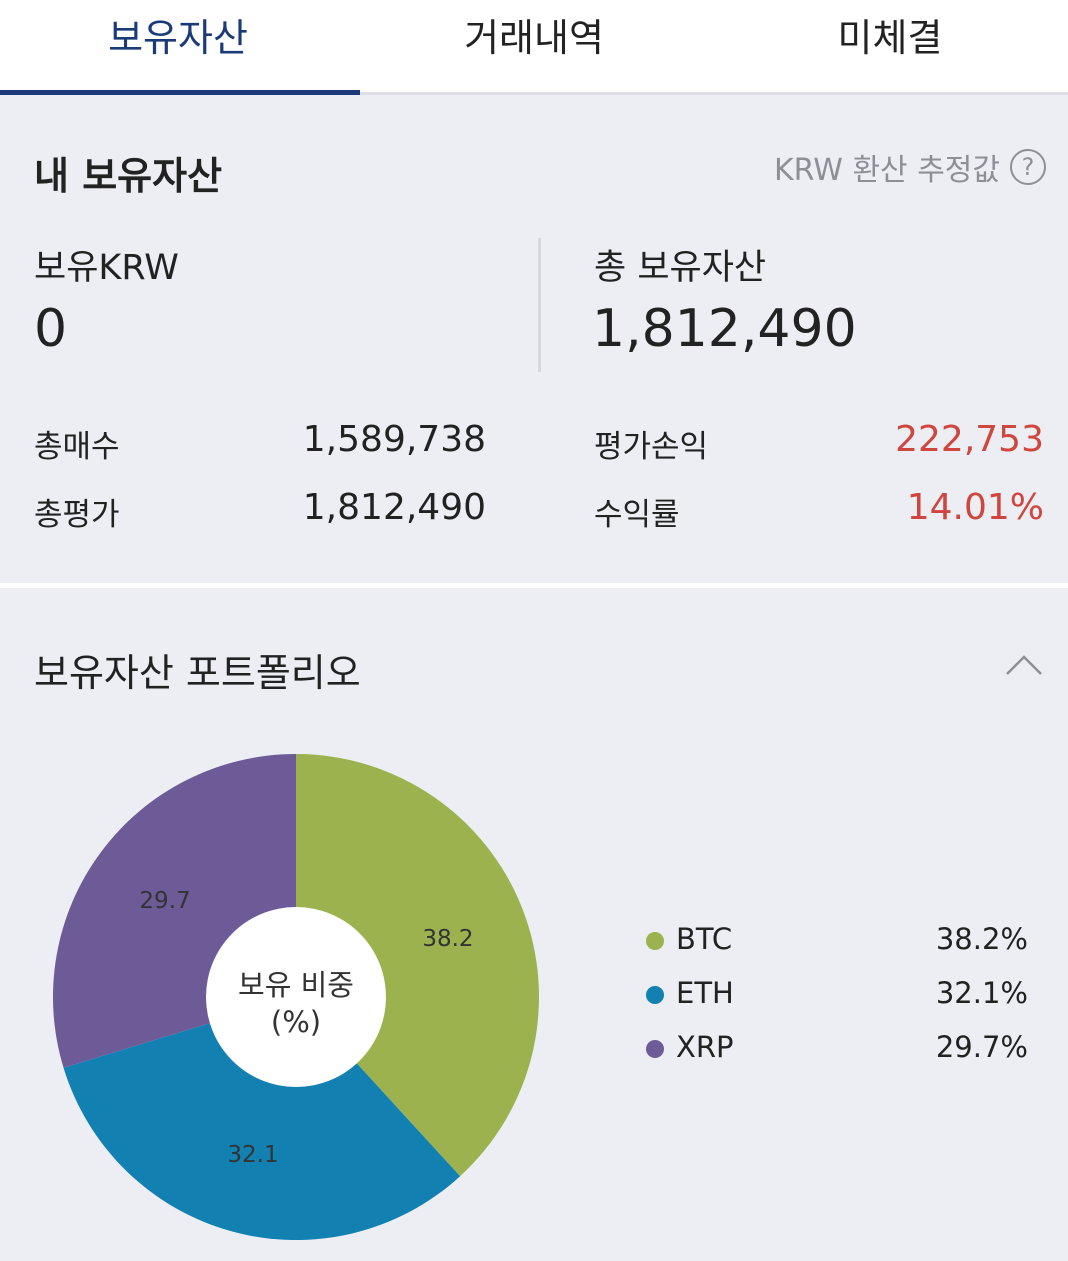 The height and width of the screenshot is (1261, 1068). I want to click on total-eval-value: 1,812,490, so click(394, 507).